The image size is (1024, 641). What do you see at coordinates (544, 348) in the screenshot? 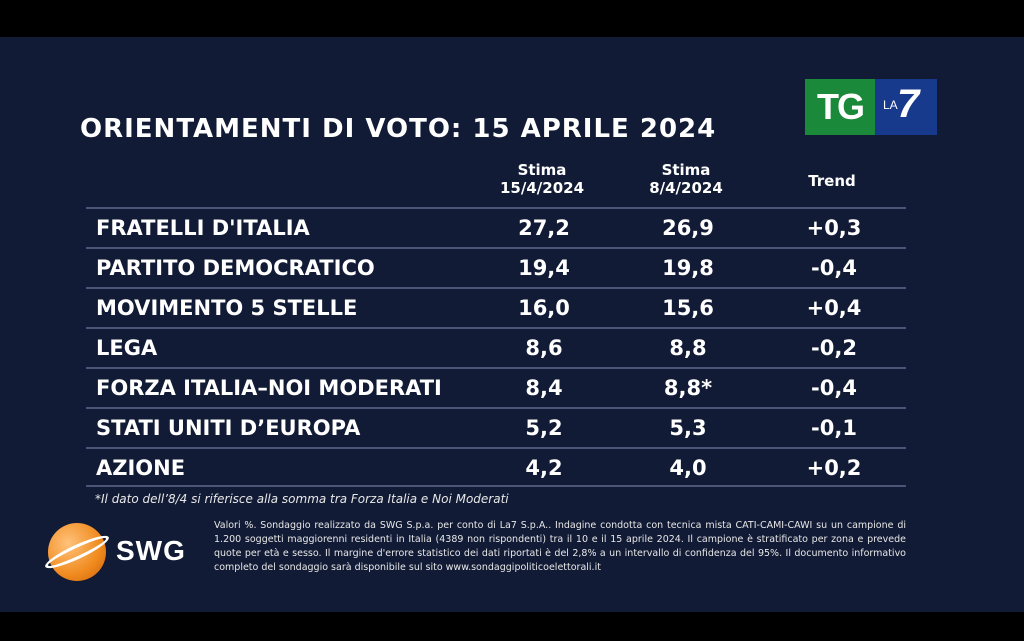
I see `current-estimate: 8,6` at bounding box center [544, 348].